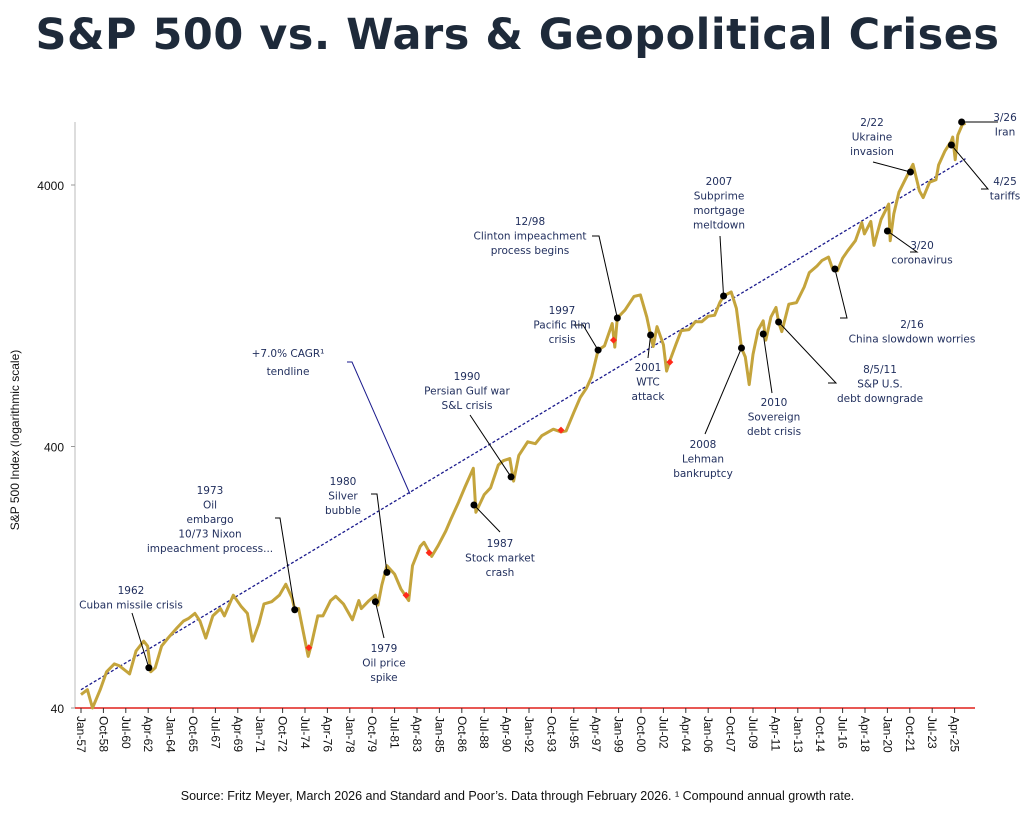 This screenshot has width=1035, height=816. What do you see at coordinates (843, 732) in the screenshot?
I see `x-tick-label: Jul-16` at bounding box center [843, 732].